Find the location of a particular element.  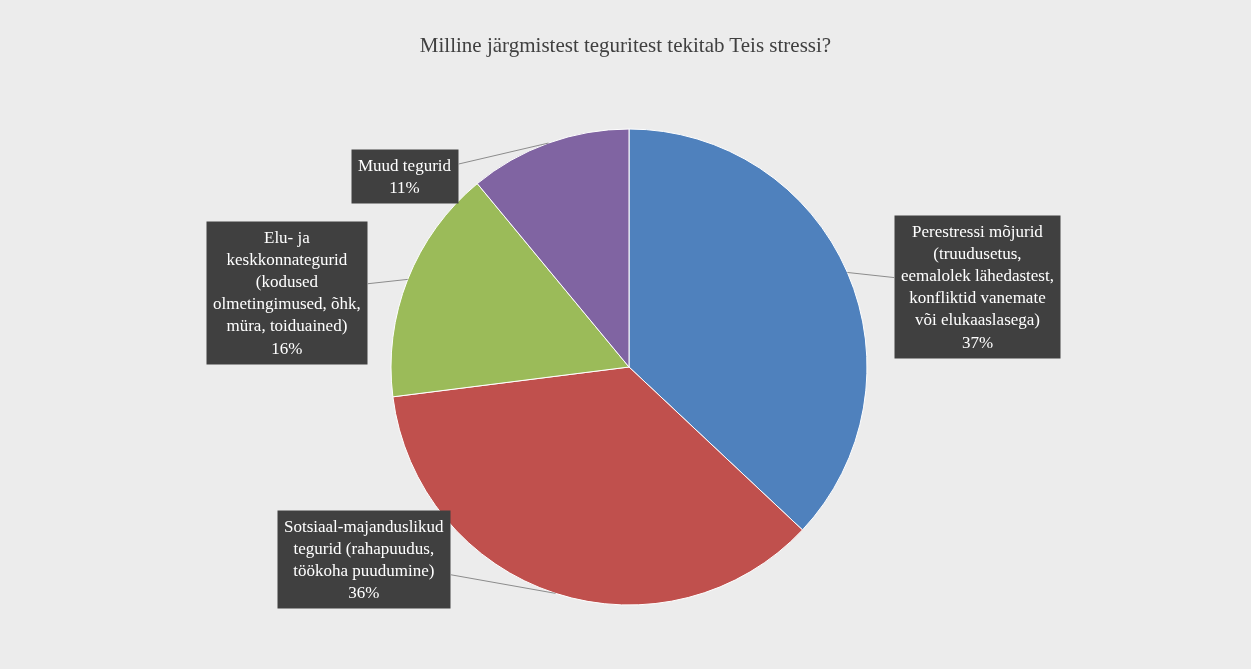

slice-label: Elu- ja keskkonnategurid (kodused olmetingimused, õhk, müra, toiduained) is located at coordinates (287, 282).